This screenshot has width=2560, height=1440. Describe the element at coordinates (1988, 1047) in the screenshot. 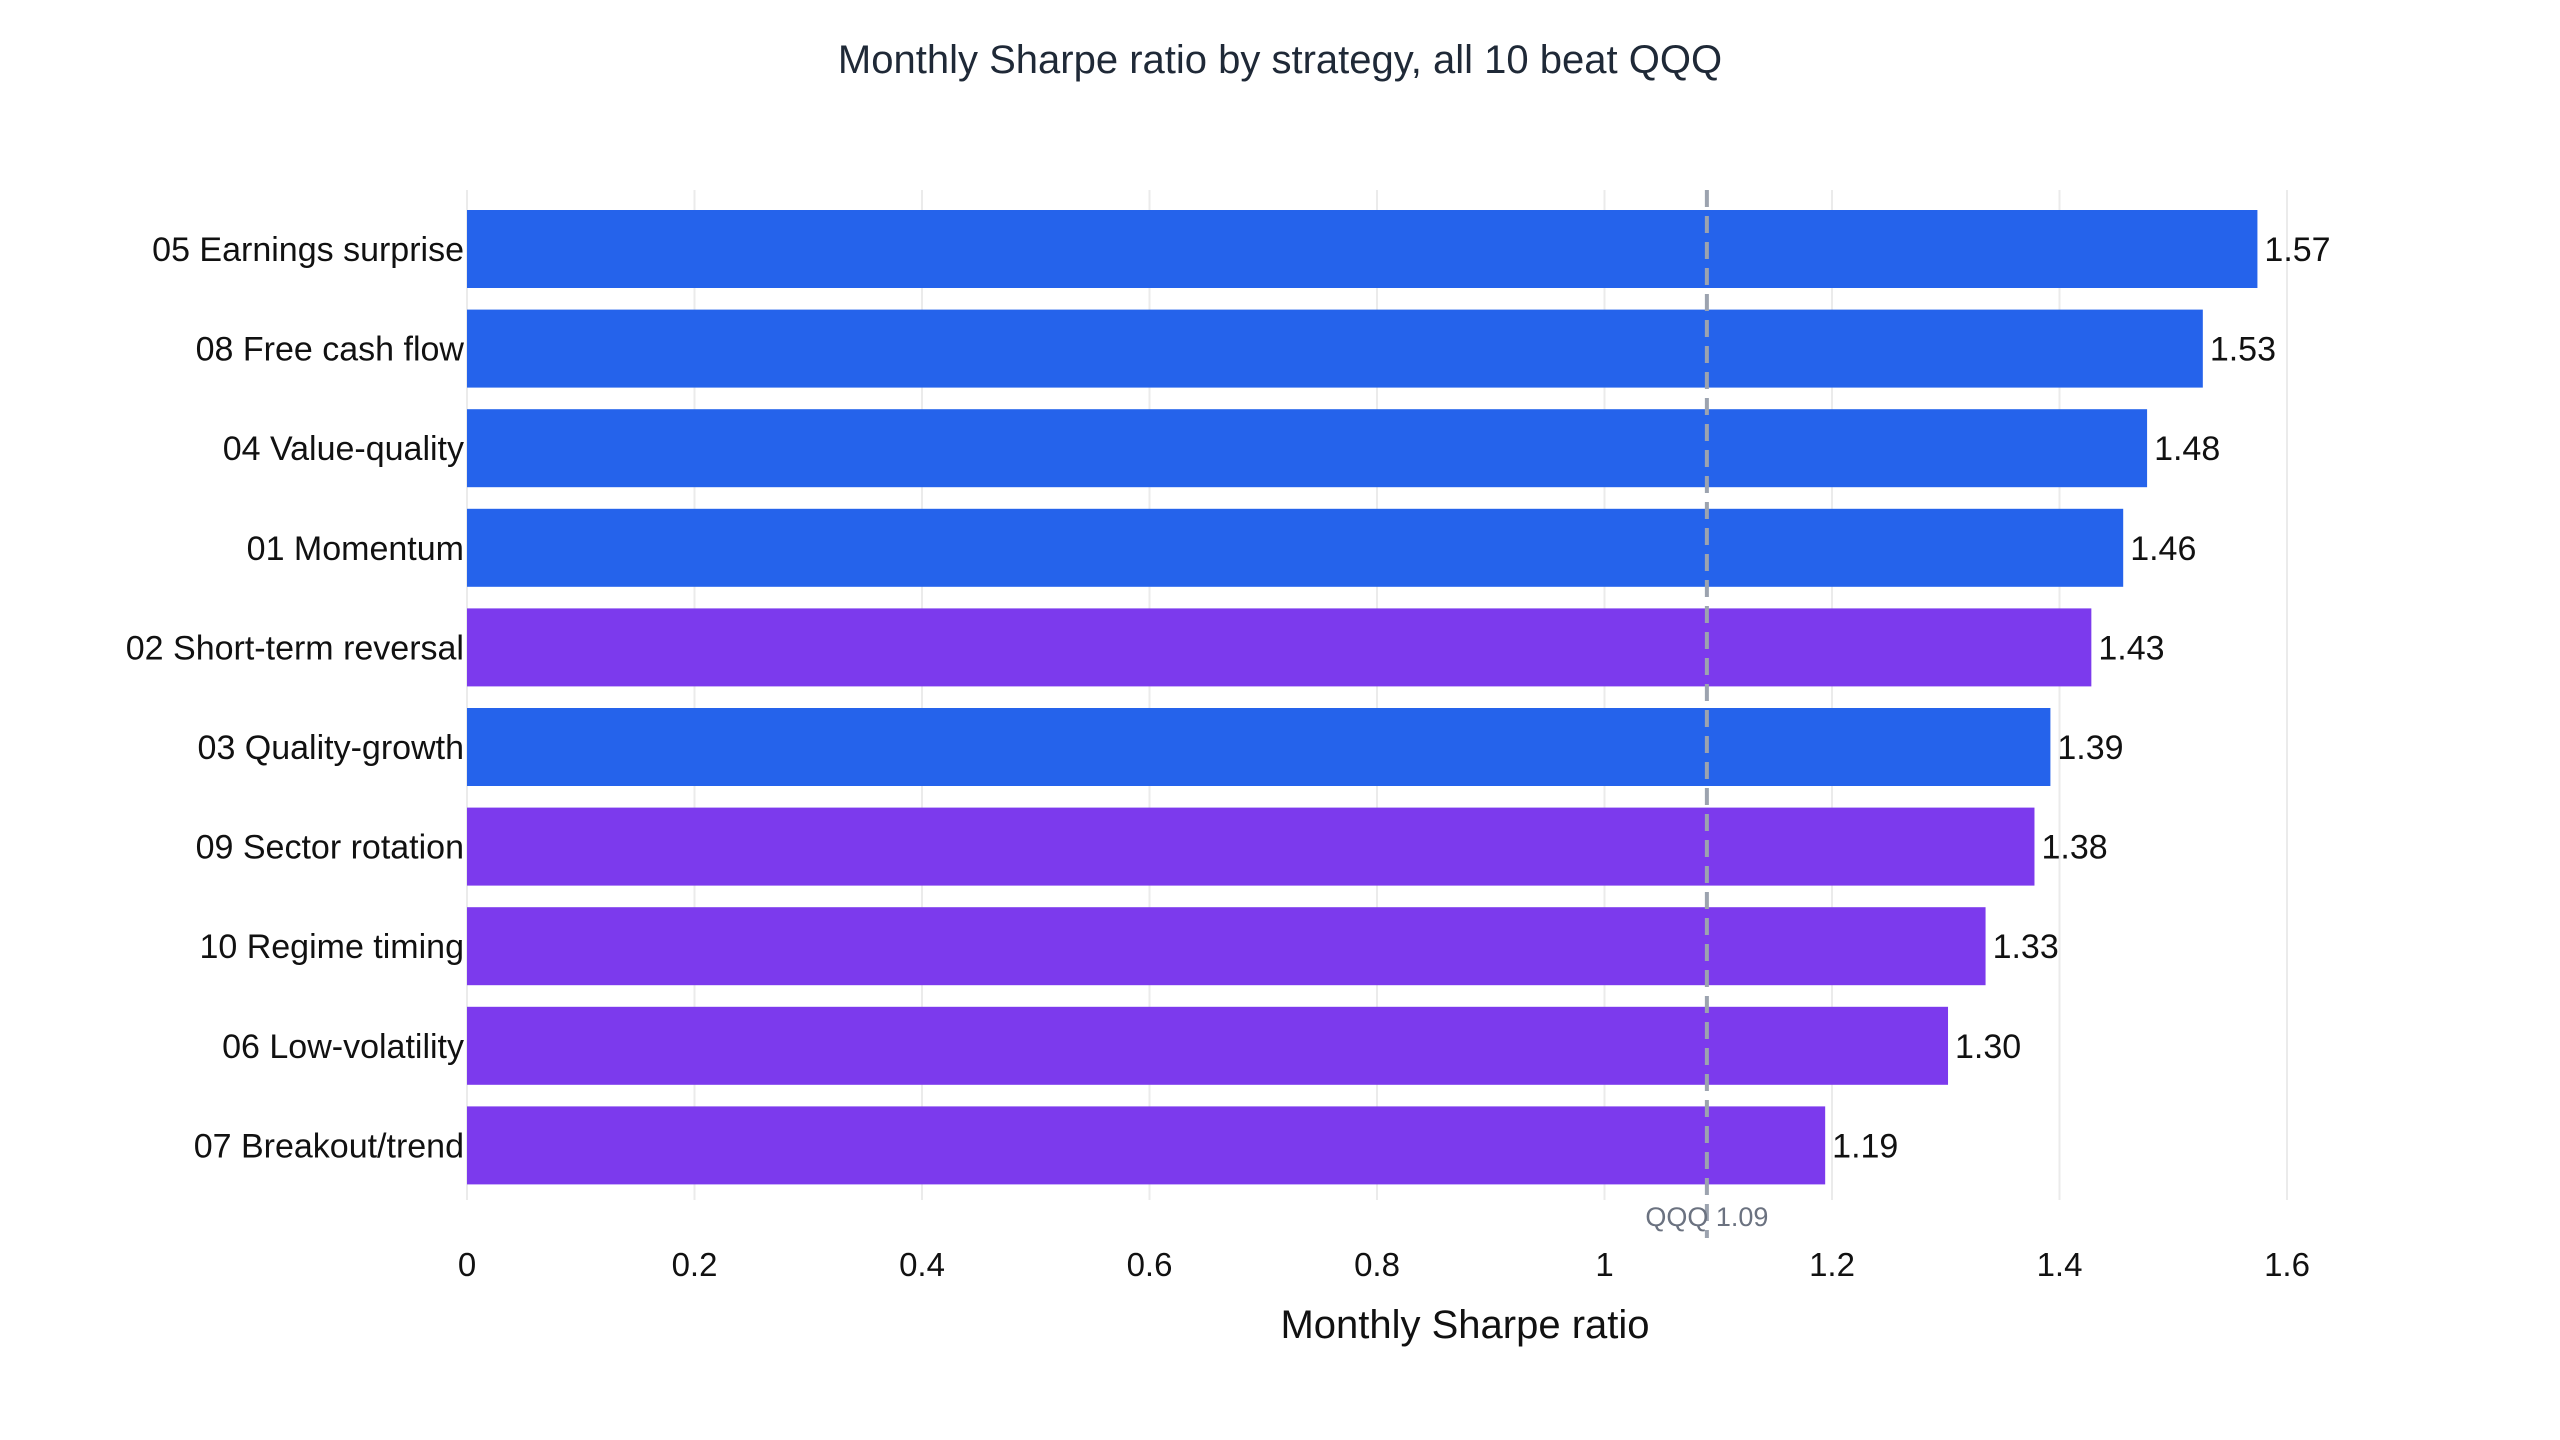

I see `bar-value-label: 1.30` at that location.